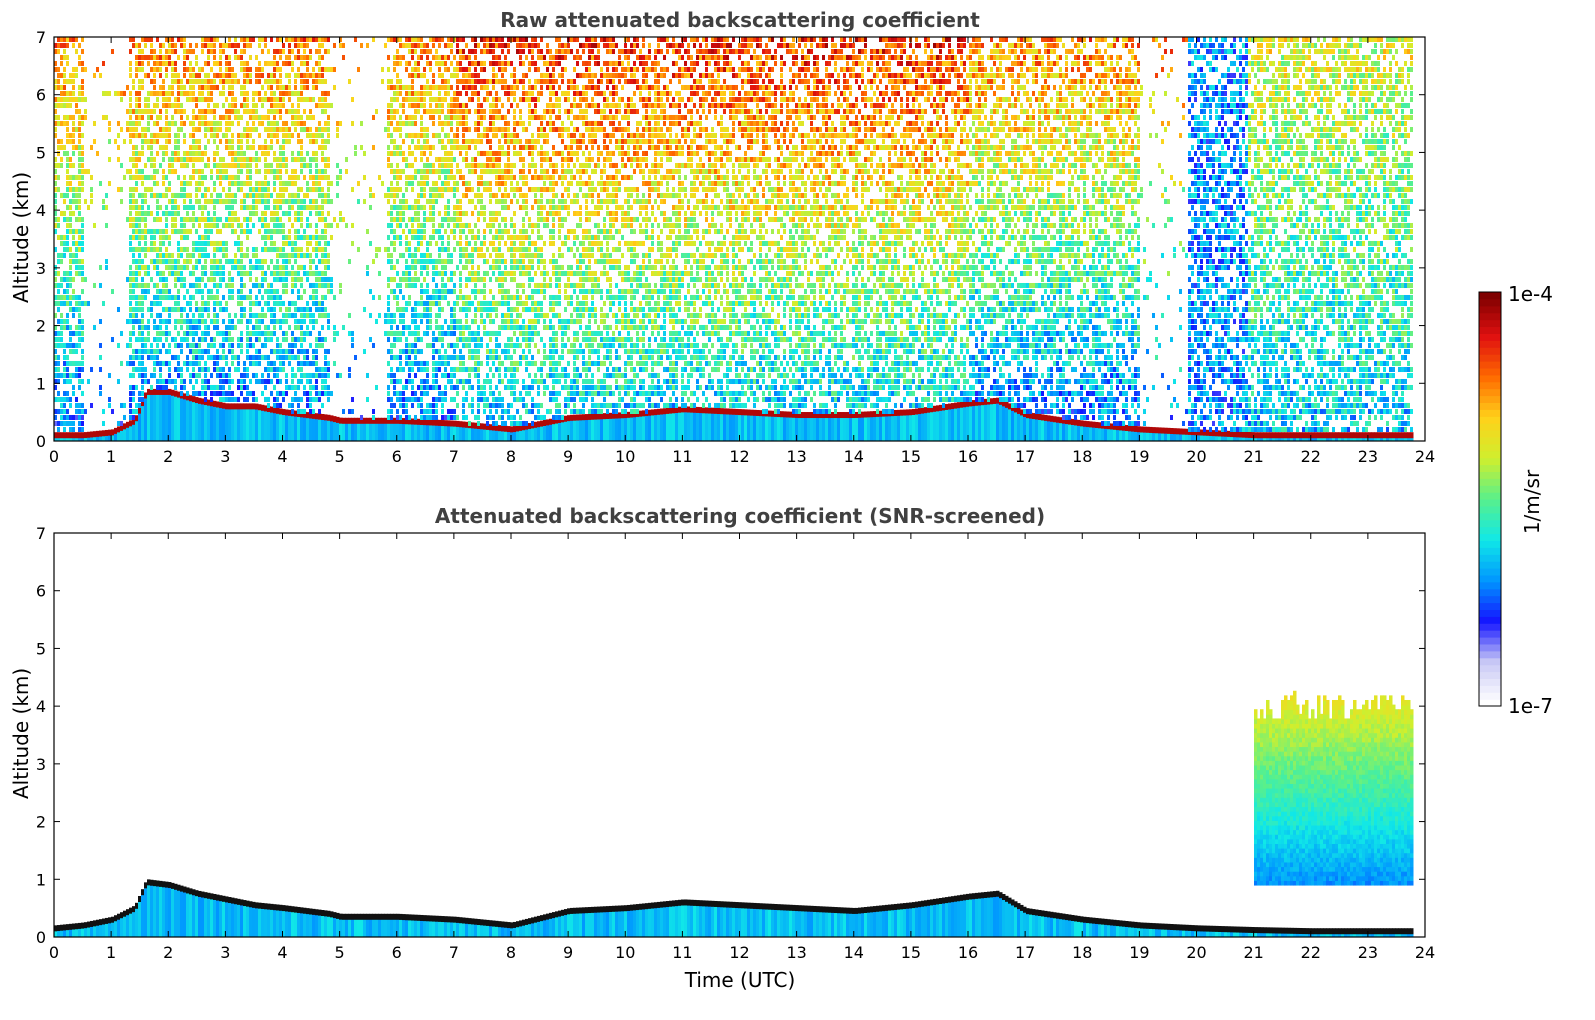 The height and width of the screenshot is (1020, 1595). I want to click on colorbar-max-label: 1e-4, so click(1530, 294).